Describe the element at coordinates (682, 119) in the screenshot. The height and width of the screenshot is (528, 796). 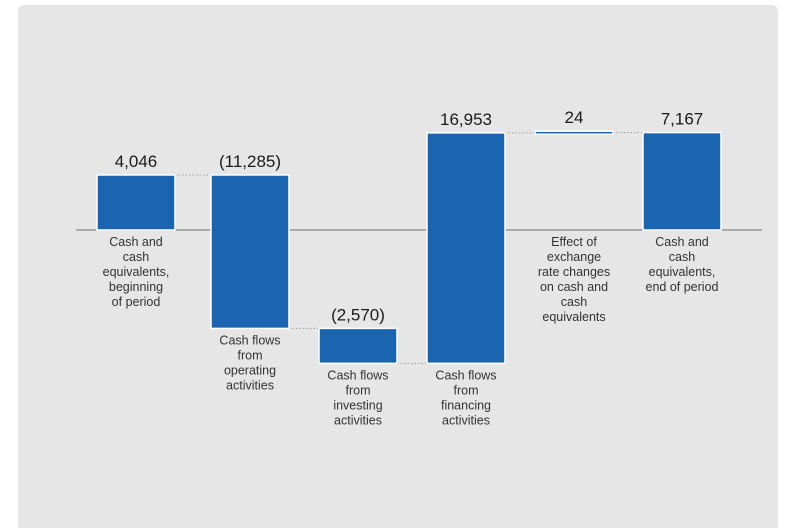
I see `value-label: 7,167` at that location.